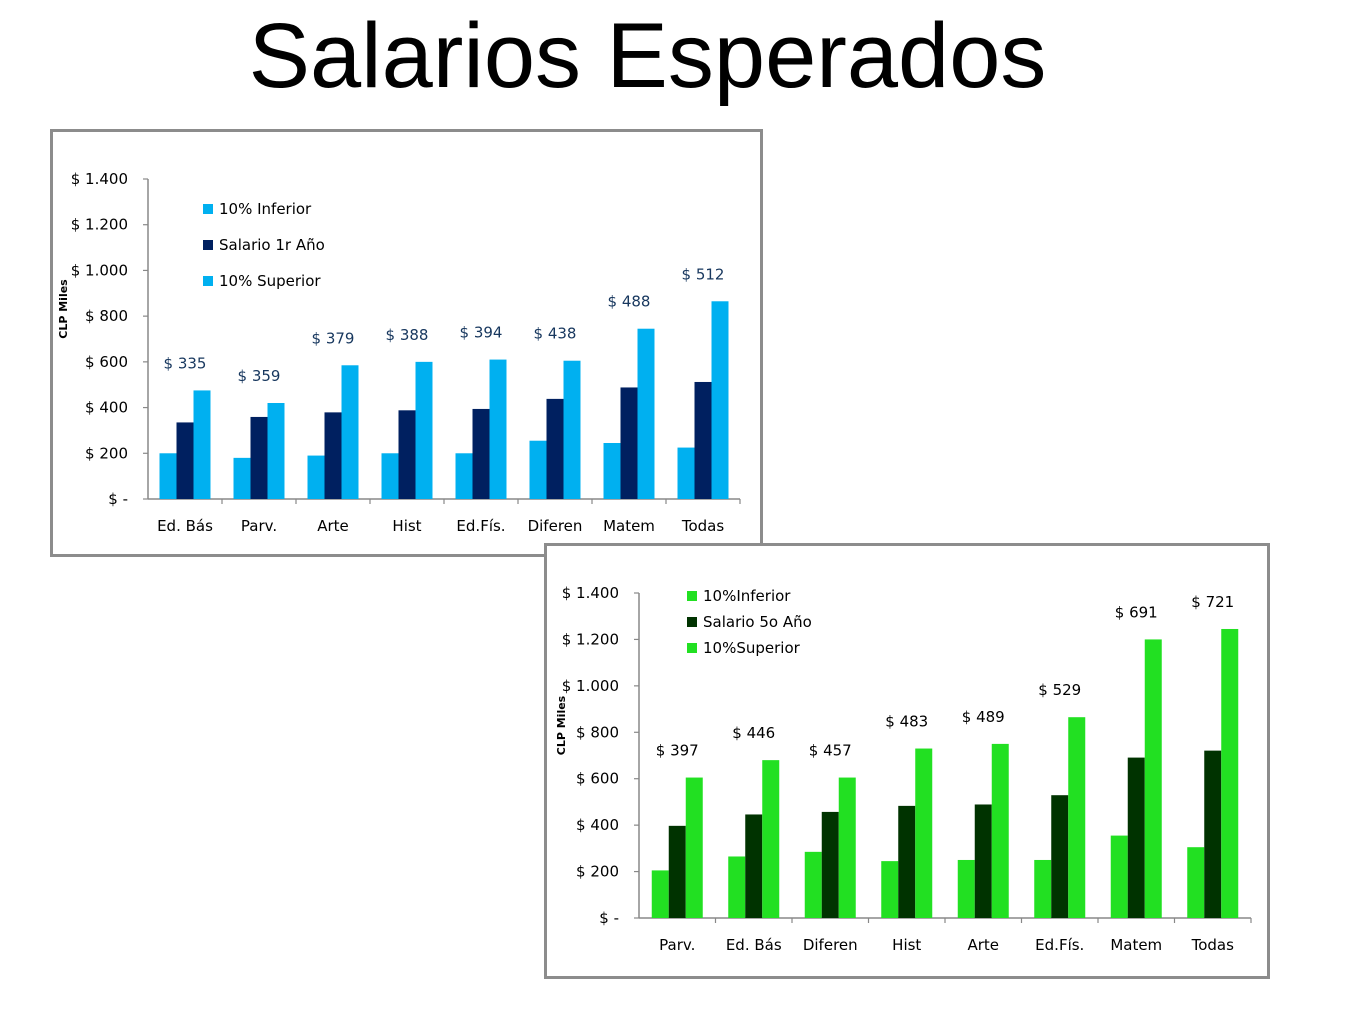  What do you see at coordinates (597, 779) in the screenshot?
I see `chart2-y-tick-label: $ 600` at bounding box center [597, 779].